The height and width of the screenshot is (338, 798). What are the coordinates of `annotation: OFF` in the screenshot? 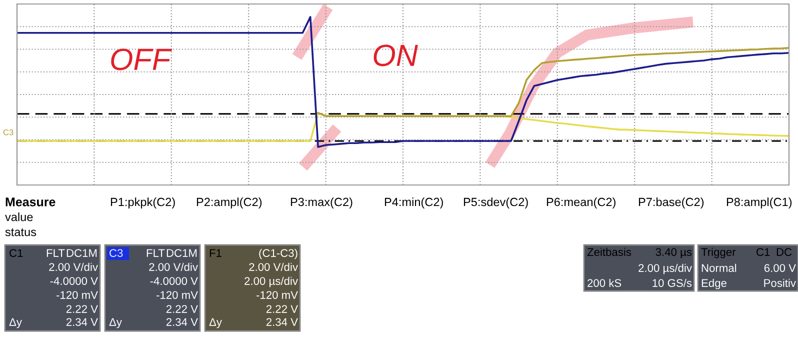 It's located at (141, 59).